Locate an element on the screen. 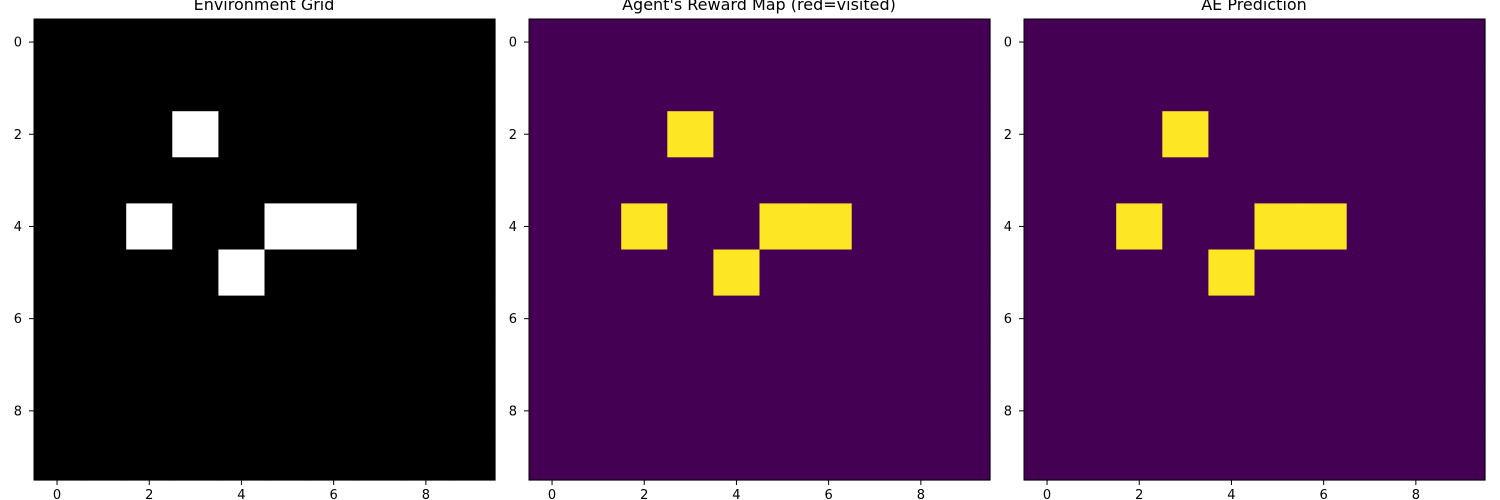 This screenshot has height=500, width=1500. heatmap-cell-r6-c2 is located at coordinates (149, 319).